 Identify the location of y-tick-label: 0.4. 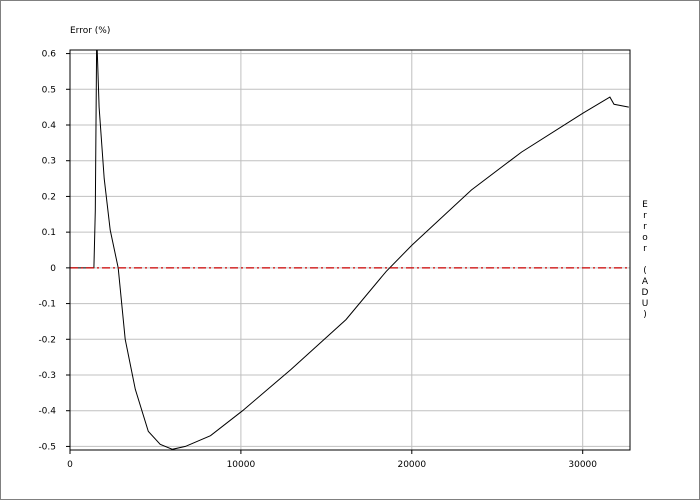
(49, 126).